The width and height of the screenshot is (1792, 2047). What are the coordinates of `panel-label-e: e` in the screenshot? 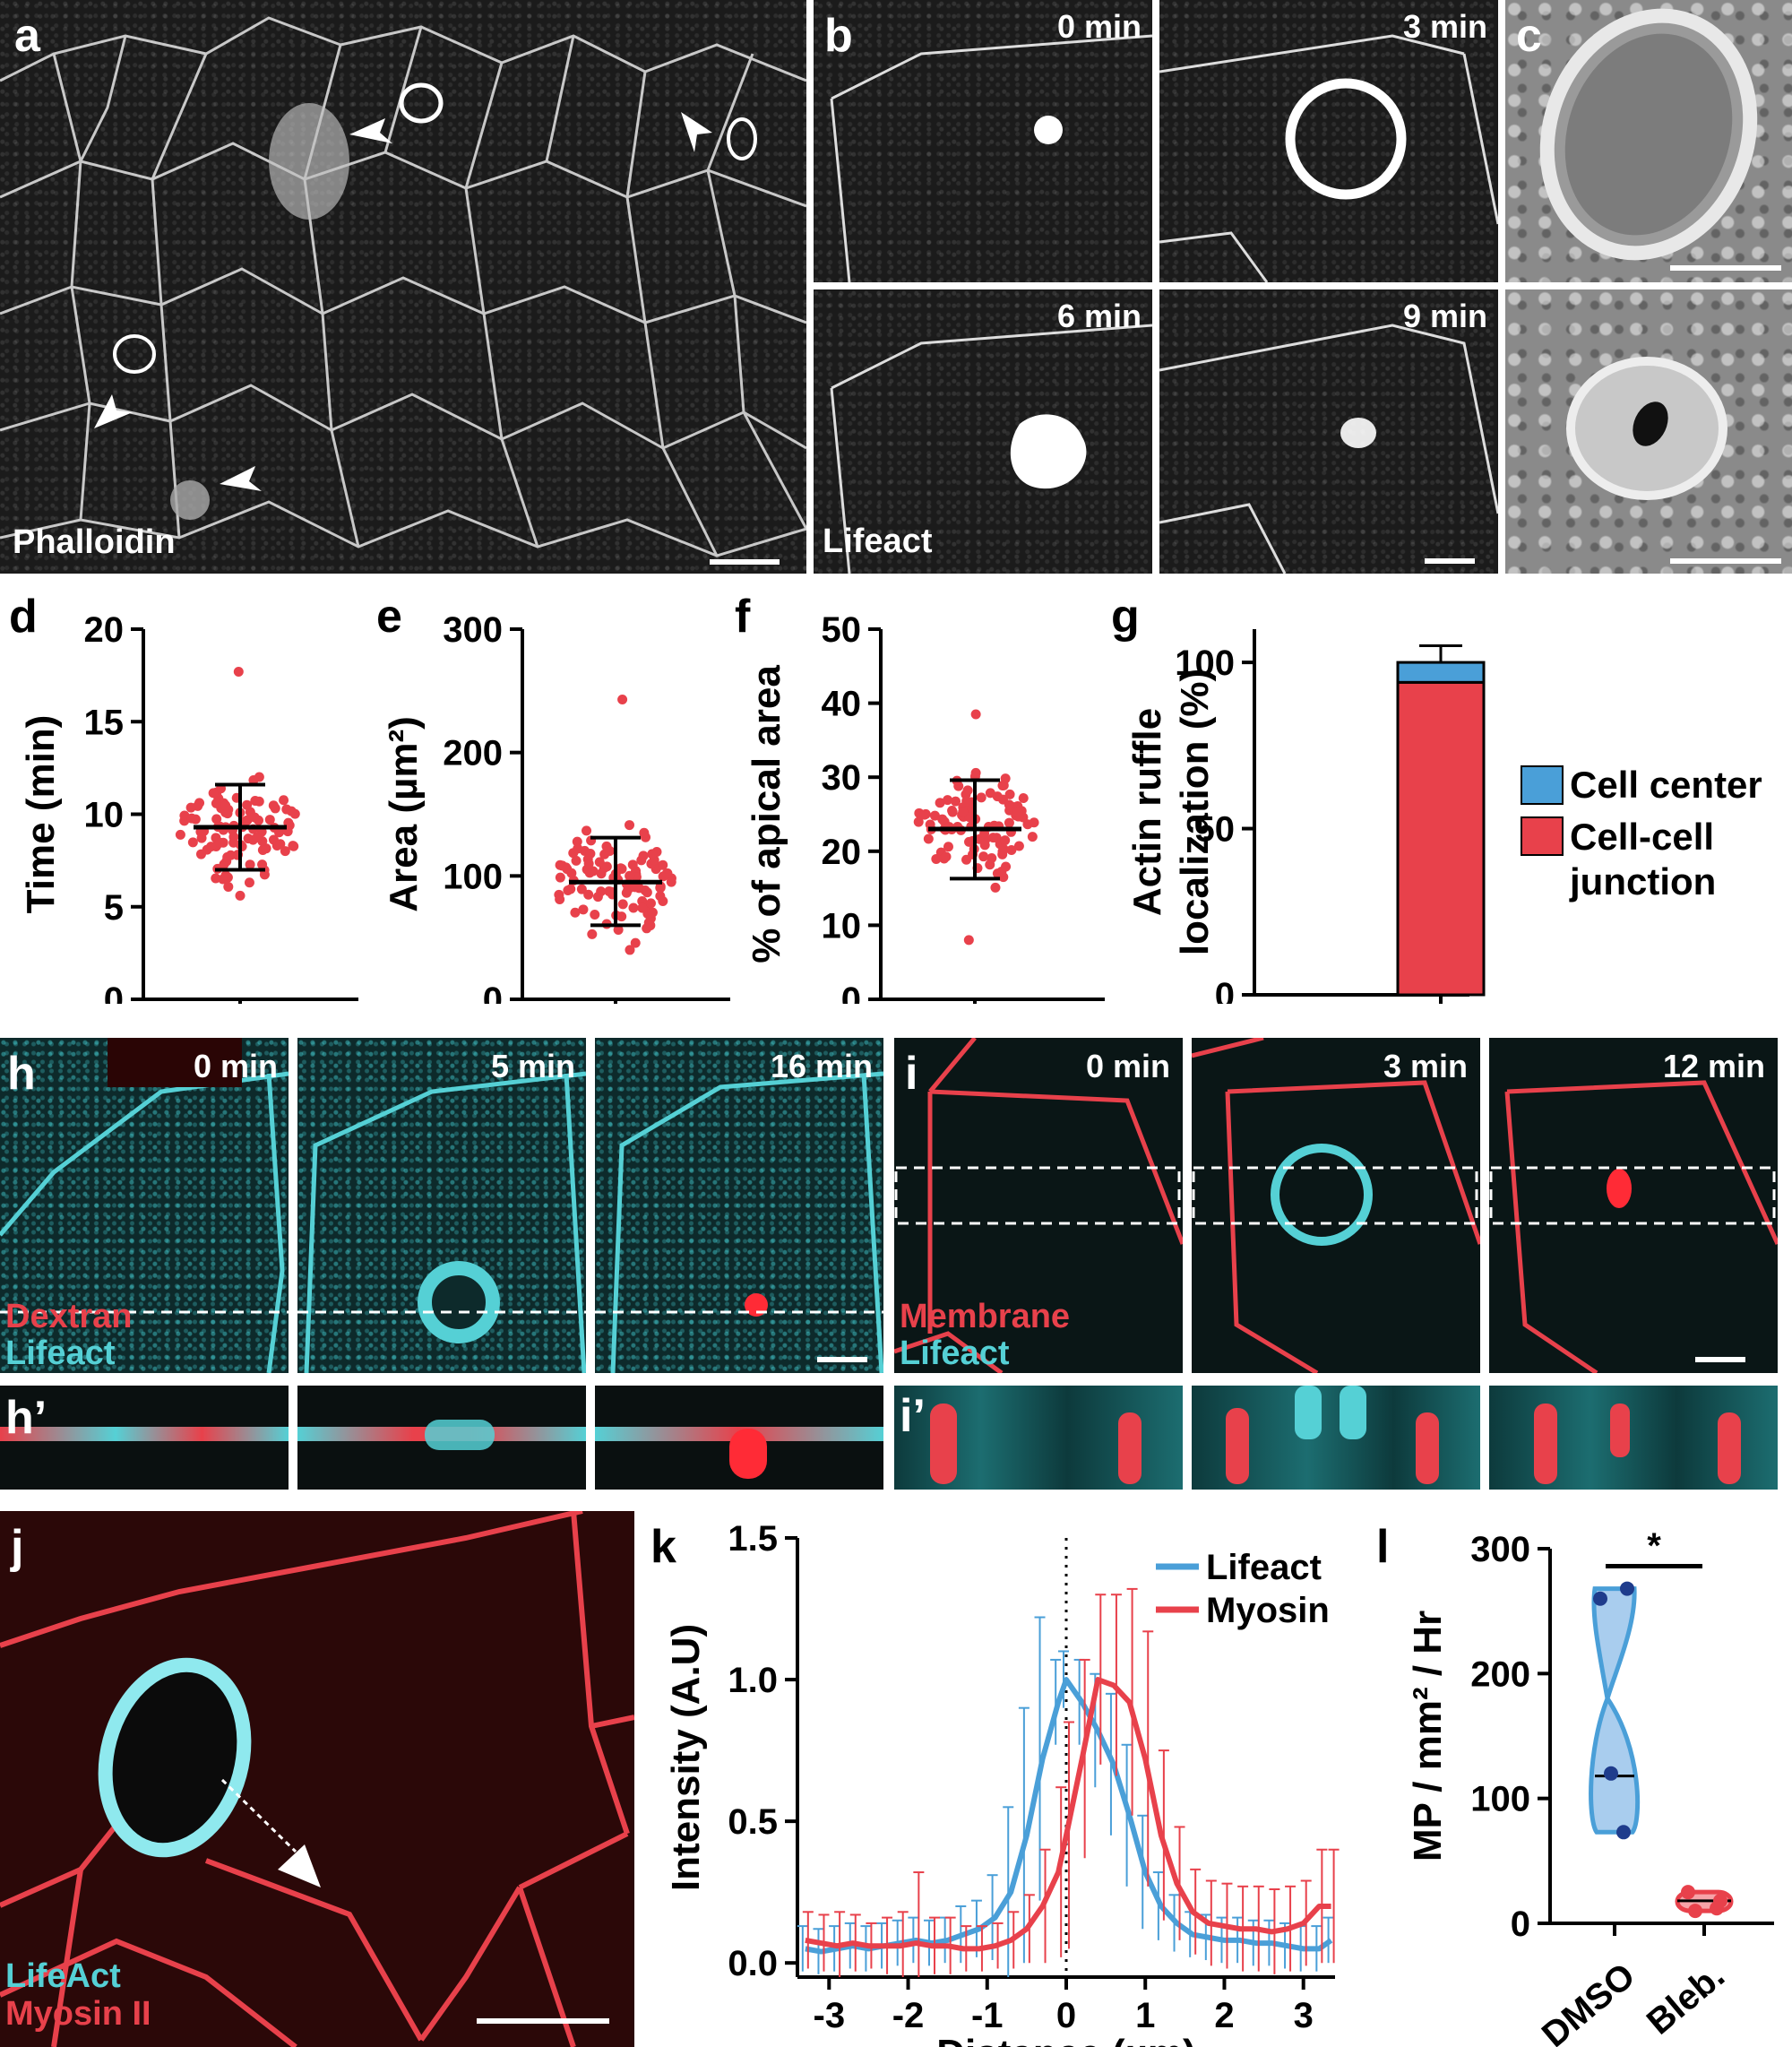 It's located at (389, 617).